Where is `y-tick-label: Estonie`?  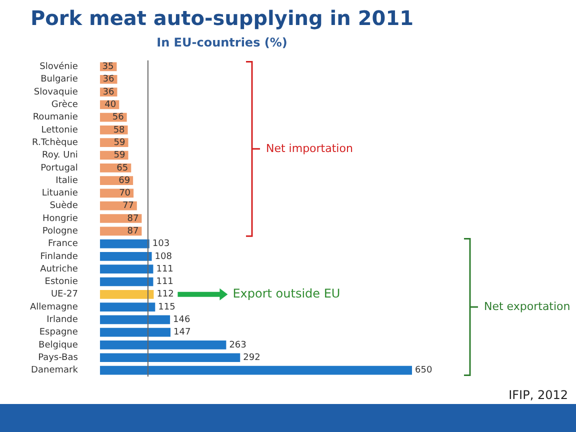 y-tick-label: Estonie is located at coordinates (61, 282).